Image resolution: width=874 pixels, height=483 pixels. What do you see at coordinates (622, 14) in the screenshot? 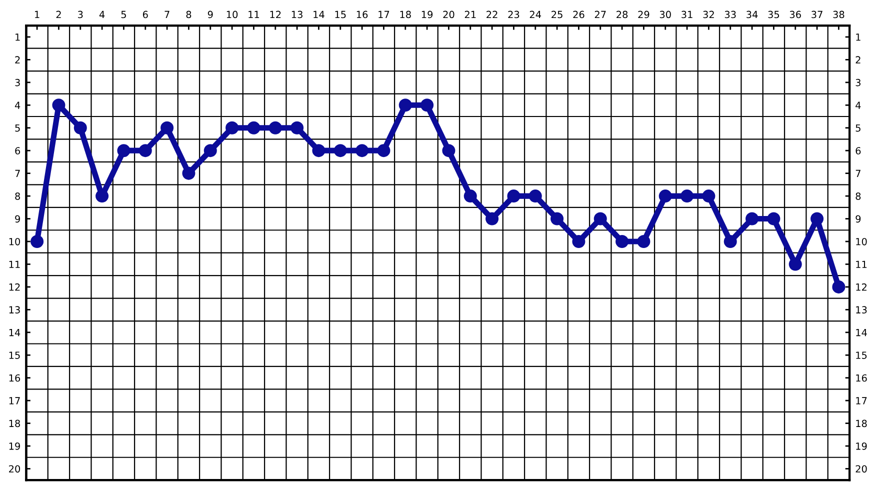
I see `x-tick-label: 28` at bounding box center [622, 14].